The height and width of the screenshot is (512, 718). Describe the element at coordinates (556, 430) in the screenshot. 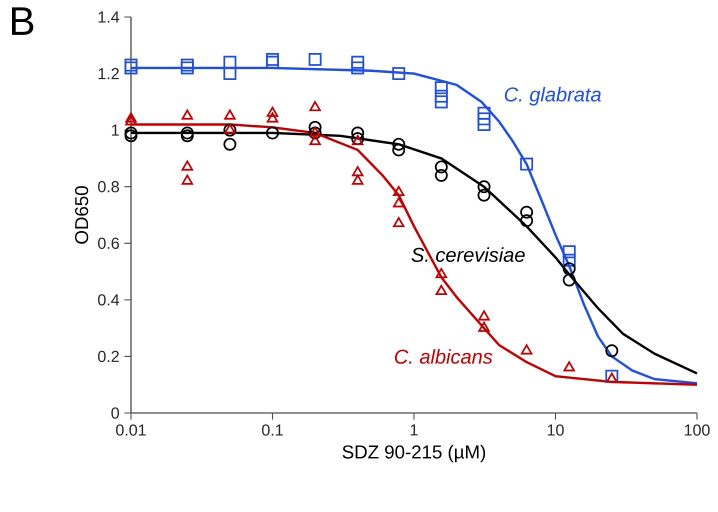

I see `x-tick-label: 10` at that location.